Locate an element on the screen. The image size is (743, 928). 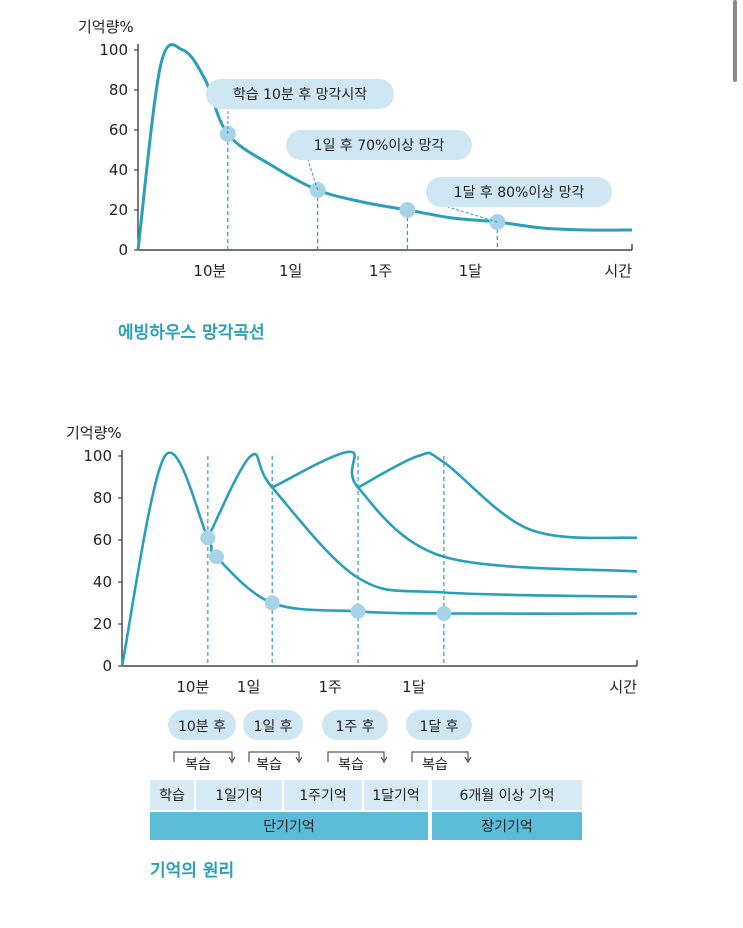
long-term-memory-label: 장기기억 is located at coordinates (507, 827).